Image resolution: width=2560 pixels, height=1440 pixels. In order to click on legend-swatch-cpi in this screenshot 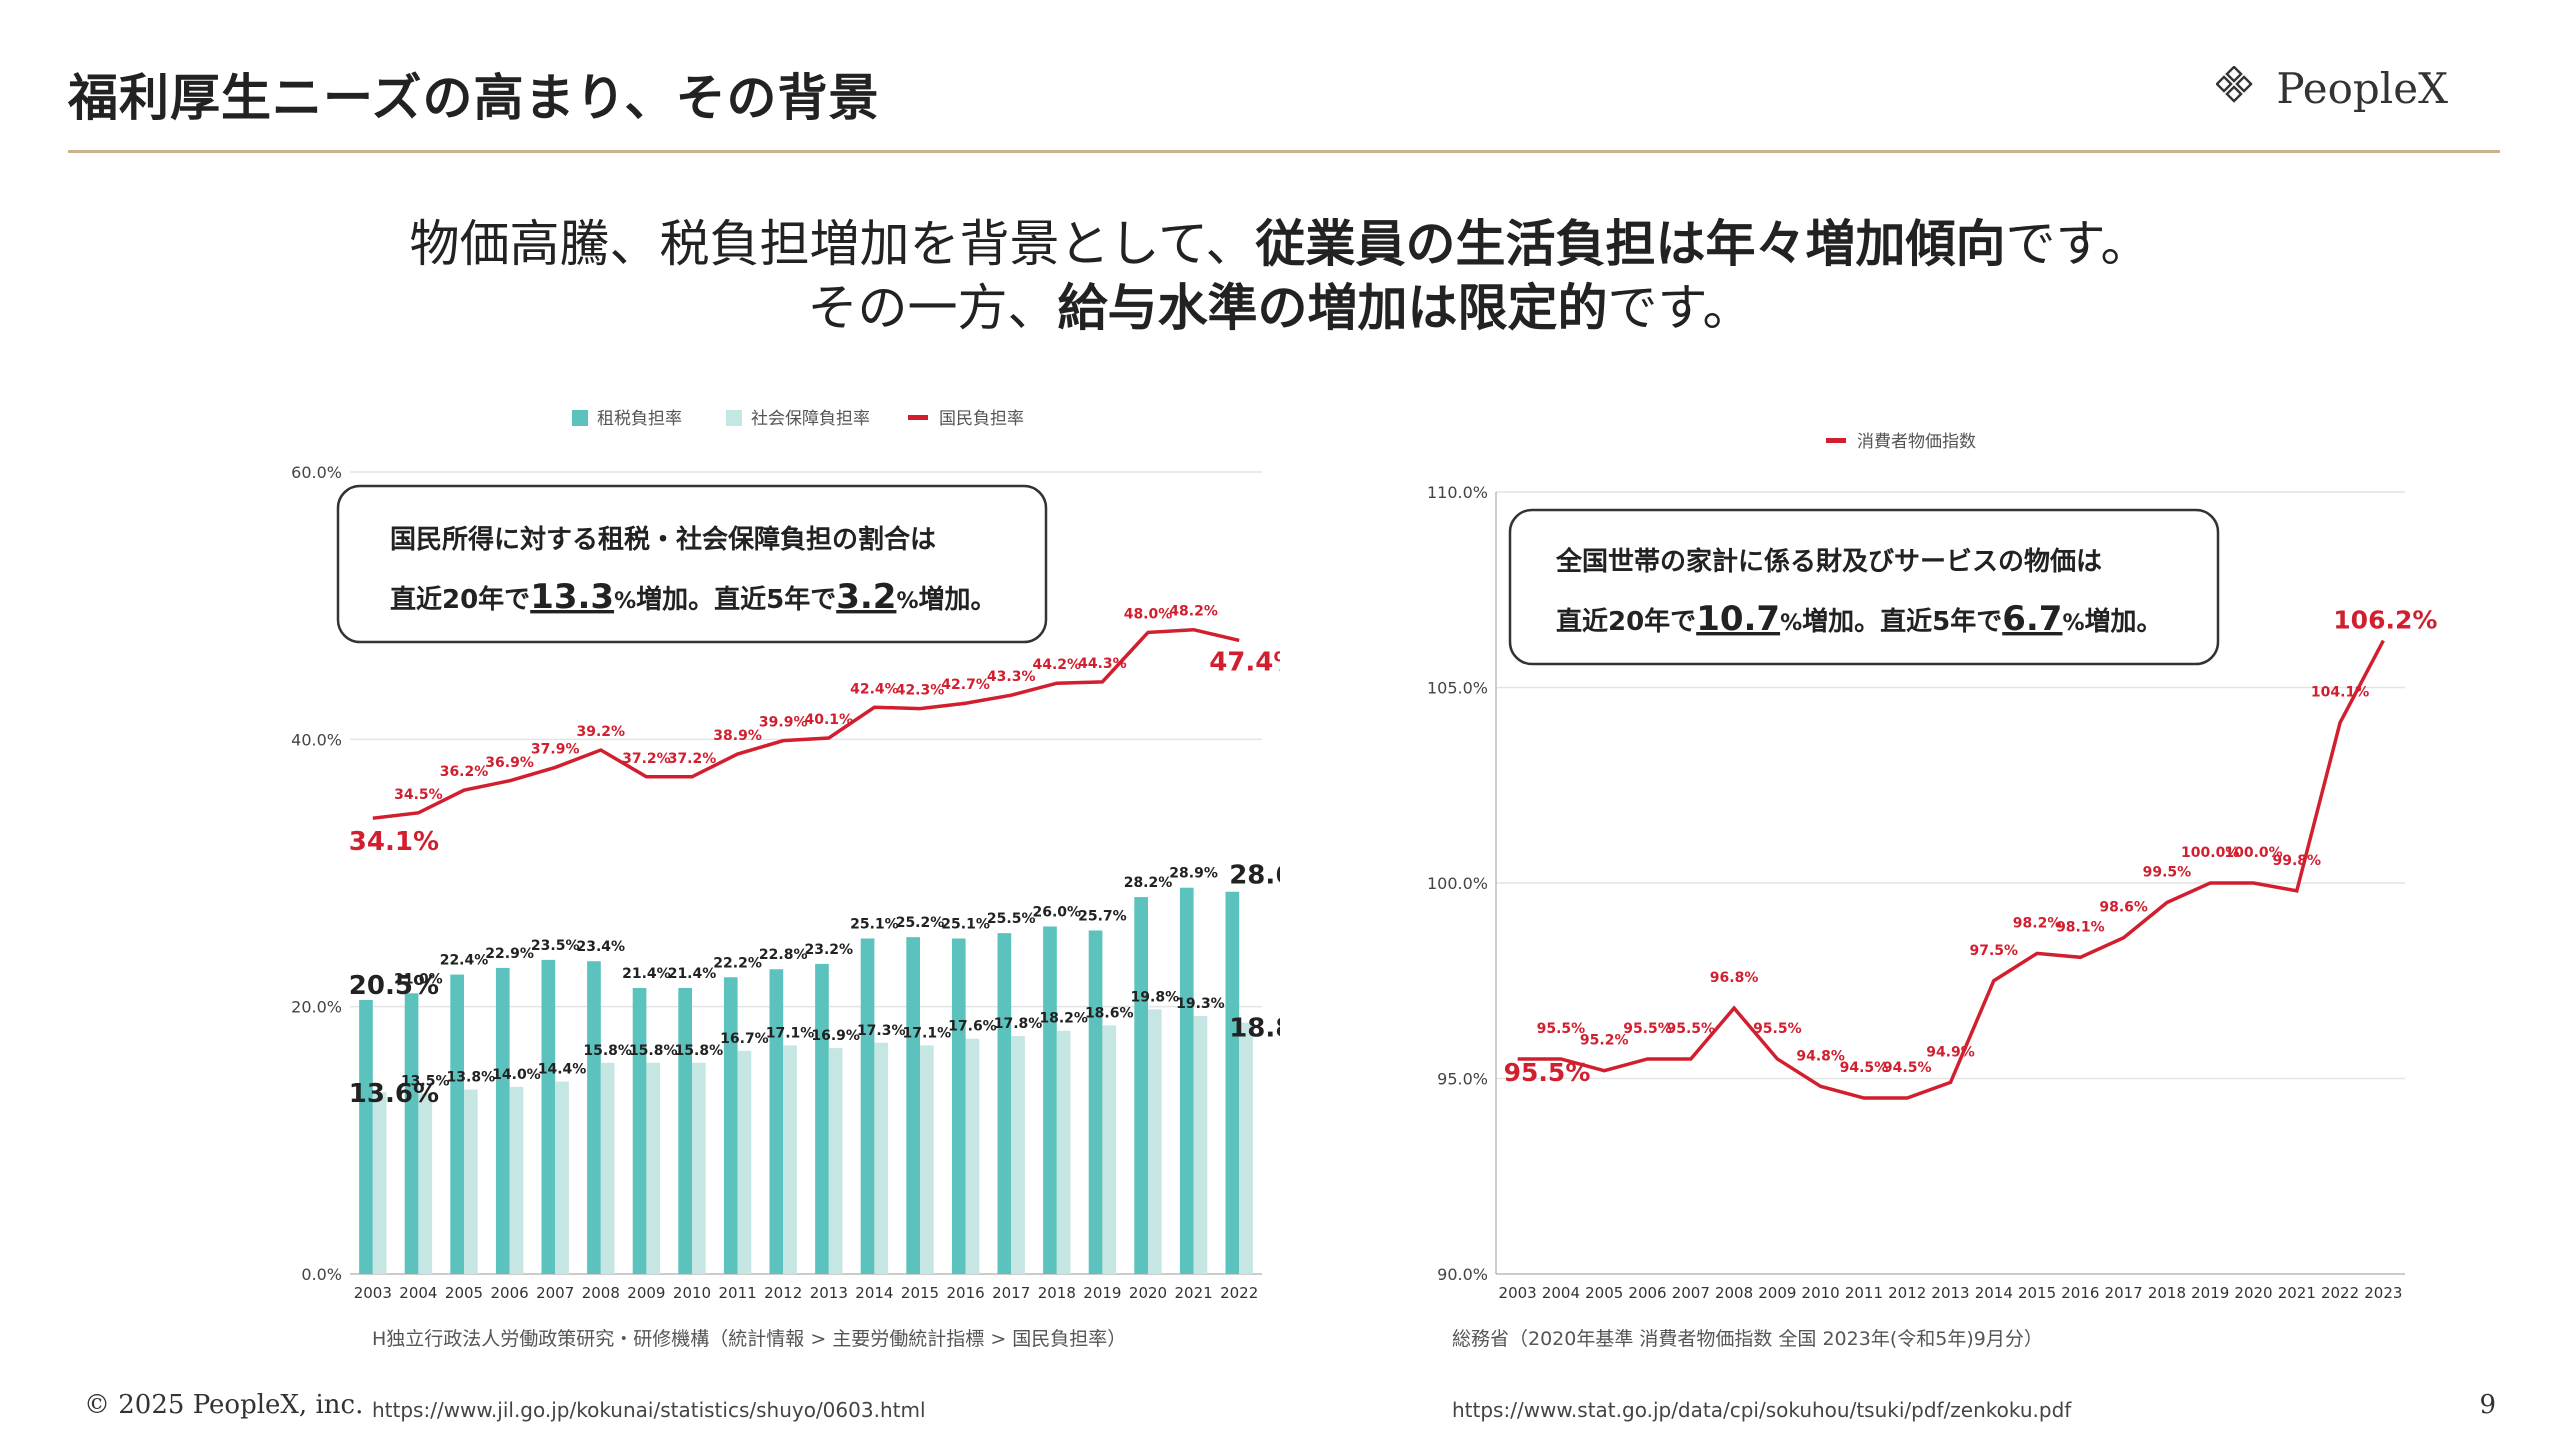, I will do `click(1836, 440)`.